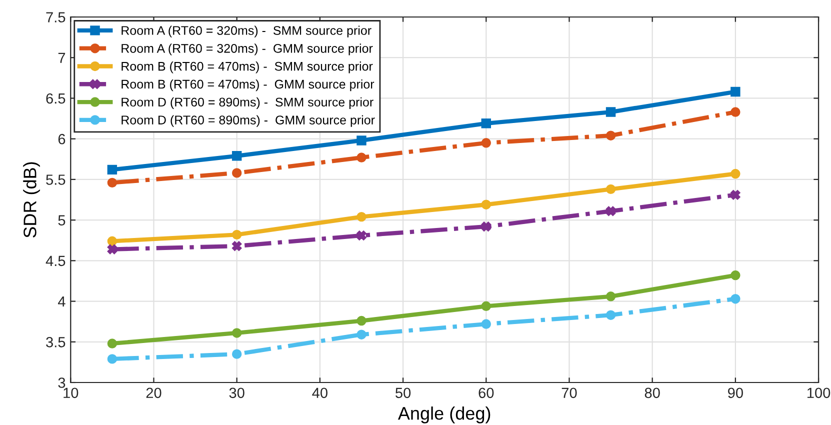 Image resolution: width=831 pixels, height=425 pixels. Describe the element at coordinates (62, 301) in the screenshot. I see `y-tick-label: 4` at that location.